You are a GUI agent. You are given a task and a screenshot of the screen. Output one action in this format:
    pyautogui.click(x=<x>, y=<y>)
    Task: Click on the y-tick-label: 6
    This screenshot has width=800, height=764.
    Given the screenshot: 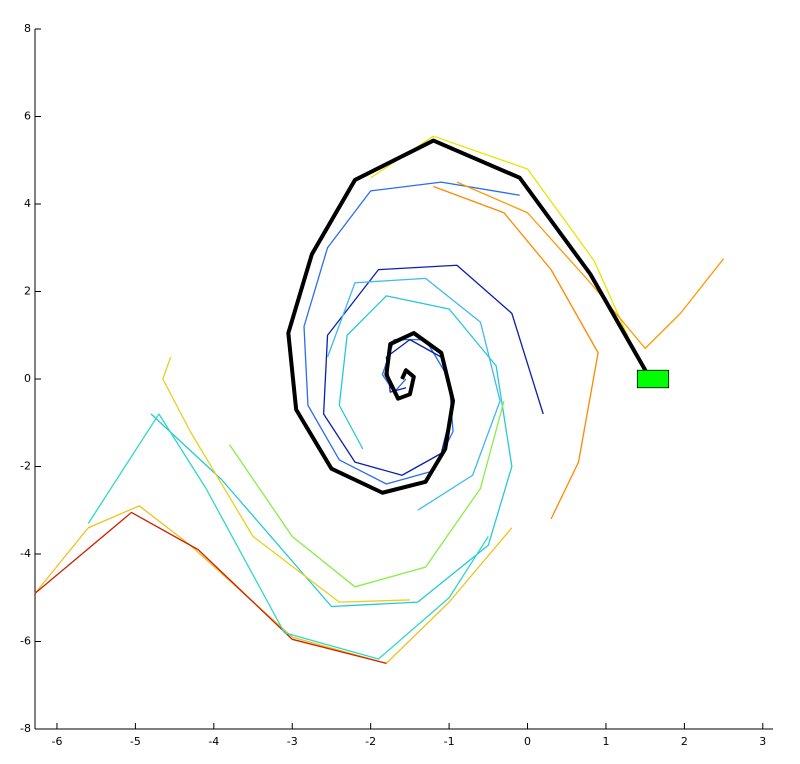 What is the action you would take?
    pyautogui.click(x=27, y=116)
    